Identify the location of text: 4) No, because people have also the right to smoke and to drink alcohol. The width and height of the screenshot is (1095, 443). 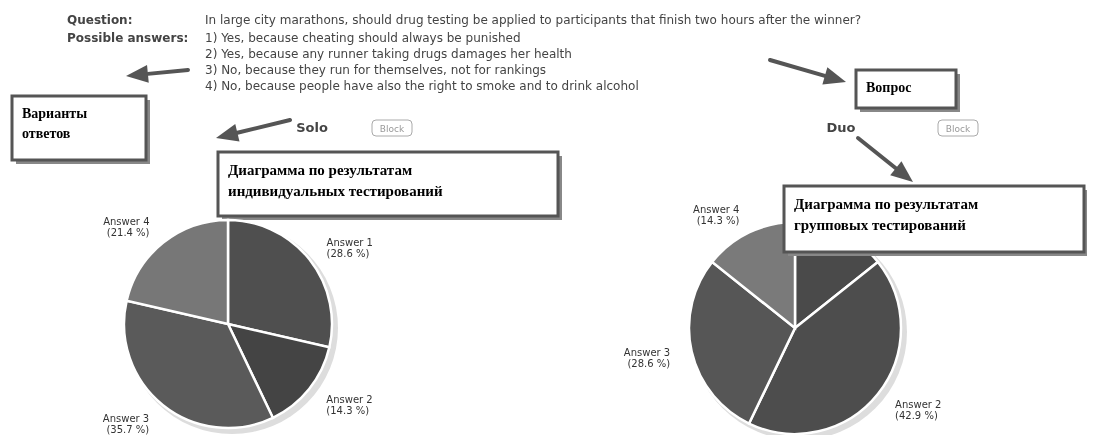
(422, 86).